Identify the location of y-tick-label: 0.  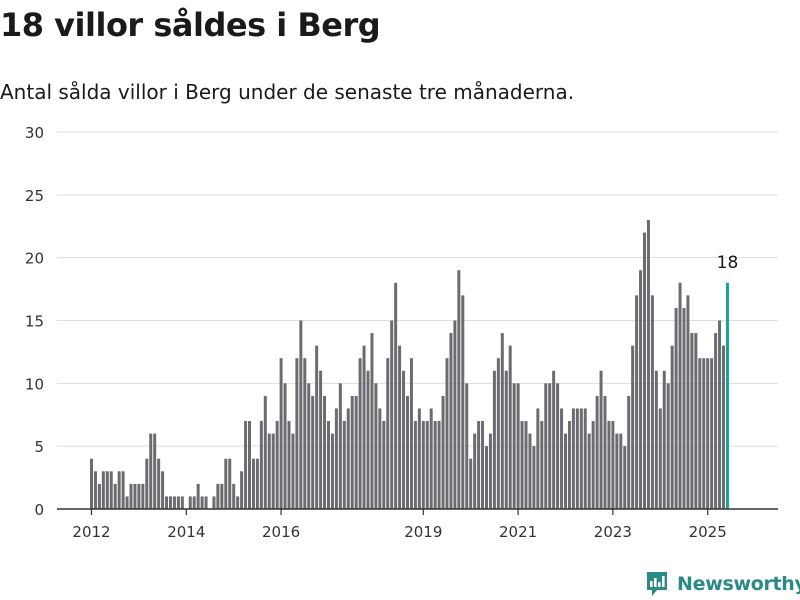
(39, 510).